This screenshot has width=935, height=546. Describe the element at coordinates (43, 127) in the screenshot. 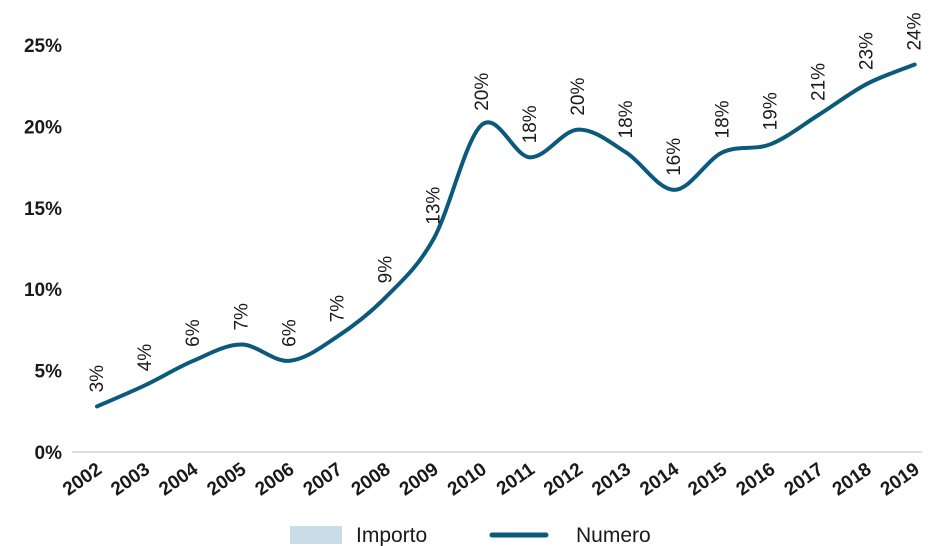

I see `y-tick-label: 20%` at that location.